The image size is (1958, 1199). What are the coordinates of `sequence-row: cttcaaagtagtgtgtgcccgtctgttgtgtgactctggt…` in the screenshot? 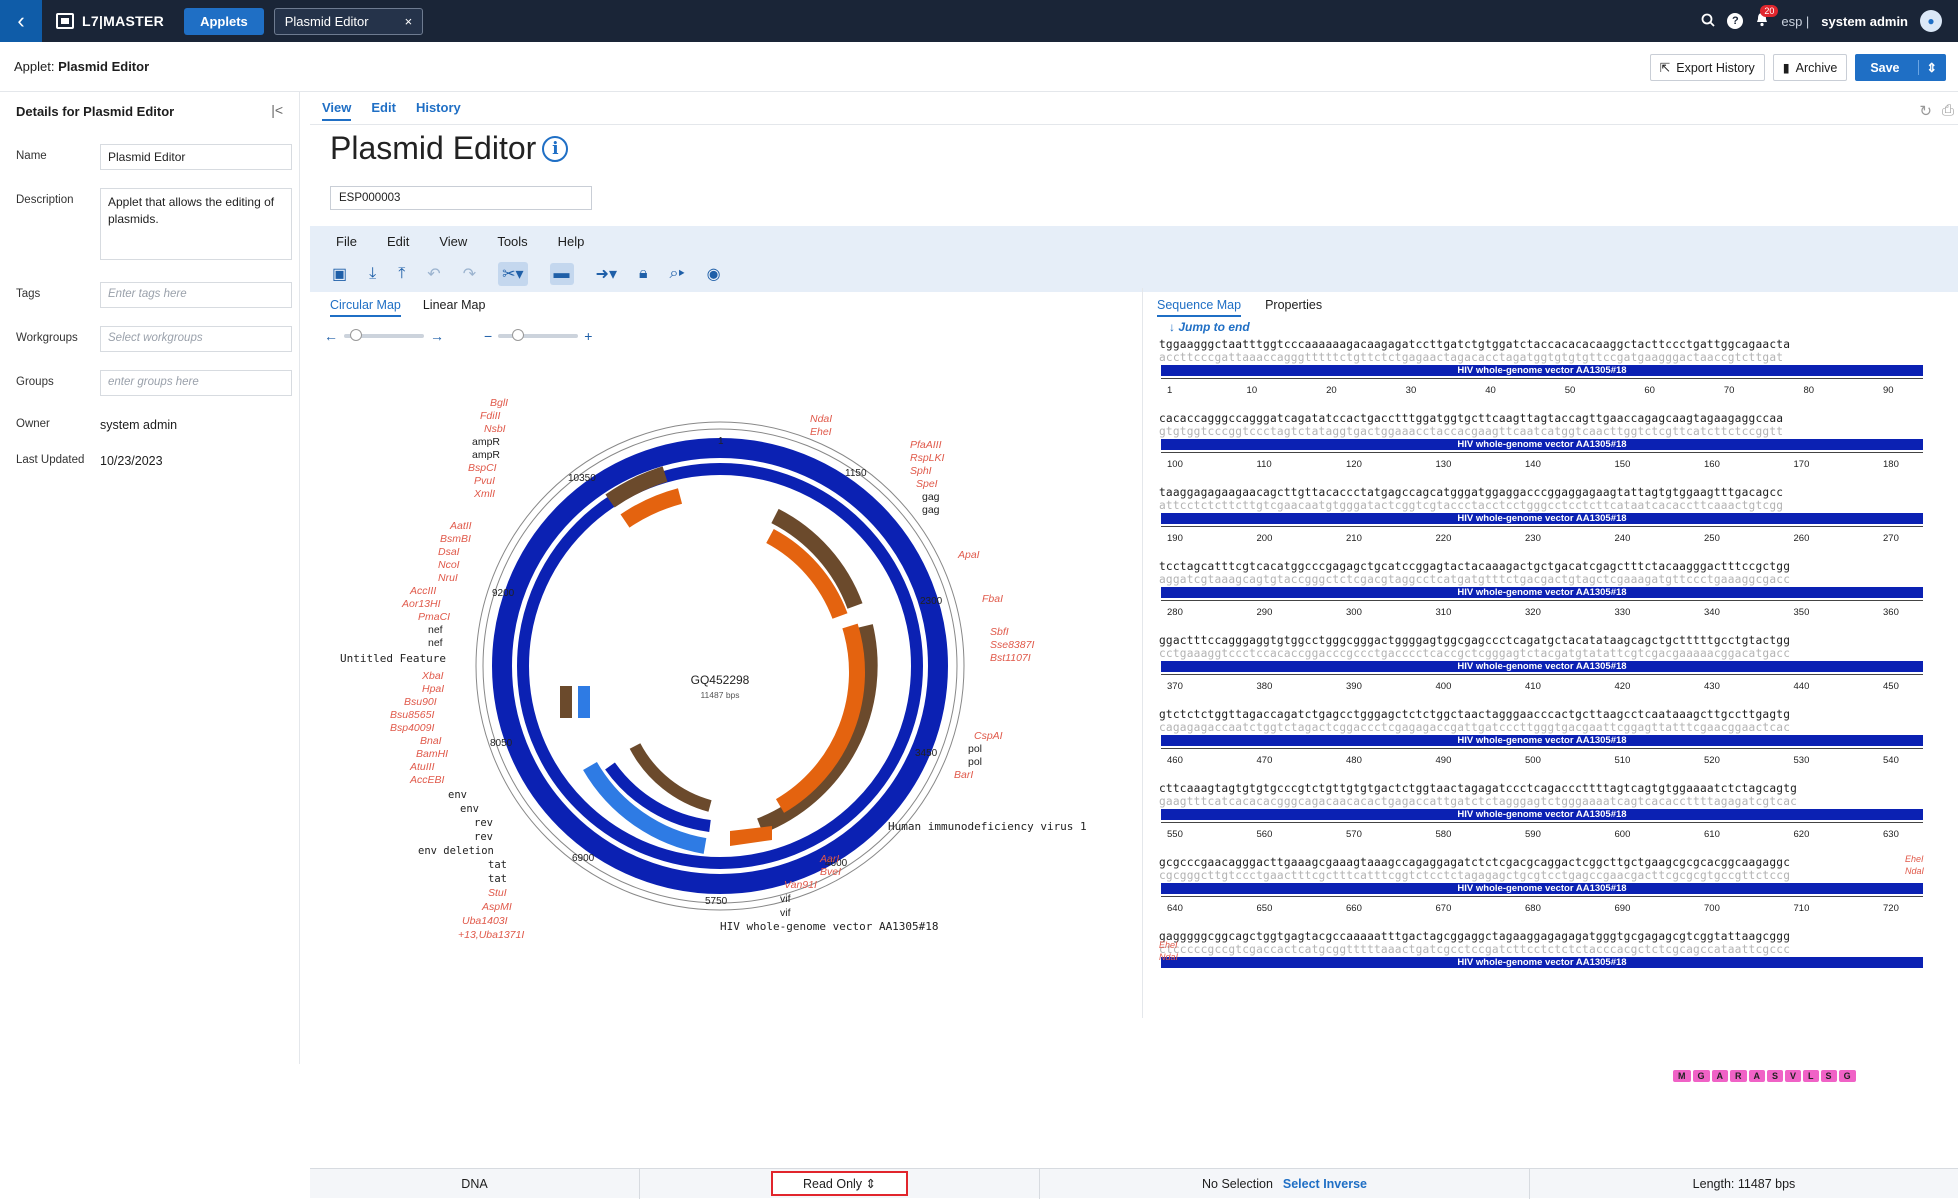 It's located at (1543, 819).